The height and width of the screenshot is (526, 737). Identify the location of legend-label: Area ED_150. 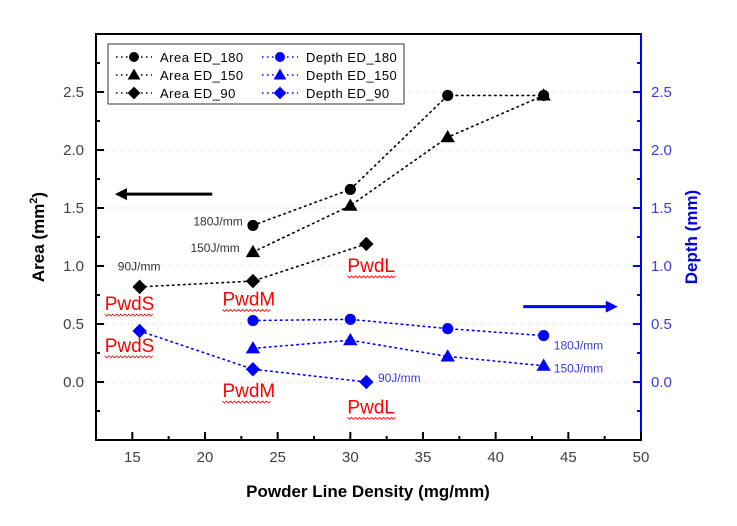
(202, 75).